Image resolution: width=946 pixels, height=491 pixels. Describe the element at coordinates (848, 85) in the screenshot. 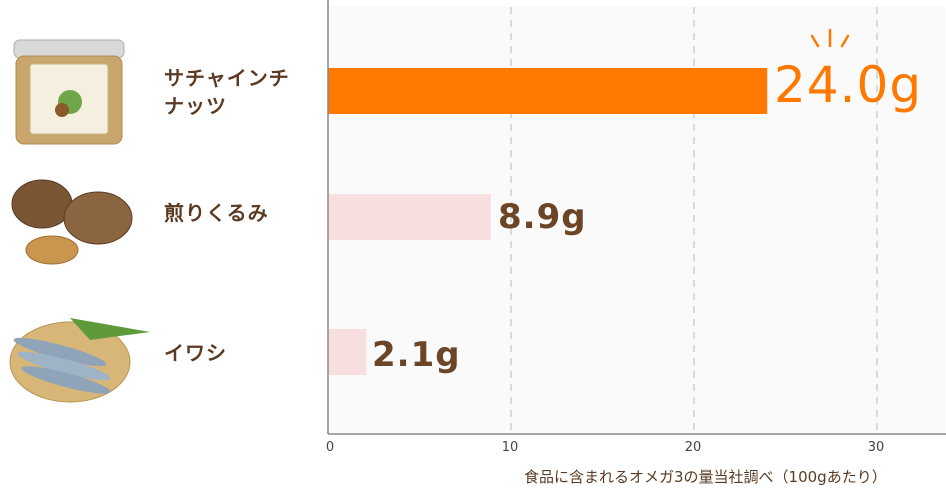

I see `value-label-sachainchi: 24.0g` at that location.